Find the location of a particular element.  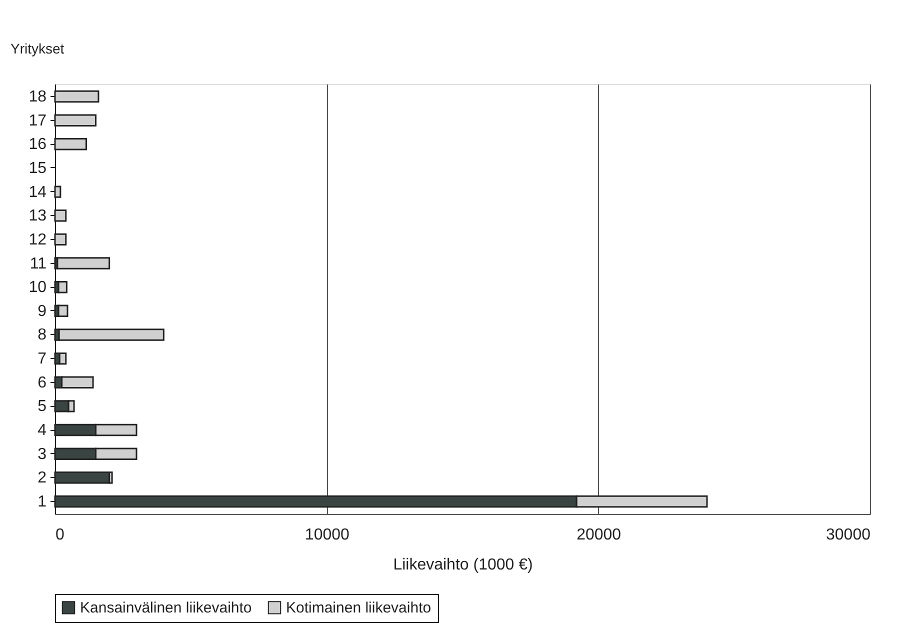

y-tick-label: 9 is located at coordinates (42, 311).